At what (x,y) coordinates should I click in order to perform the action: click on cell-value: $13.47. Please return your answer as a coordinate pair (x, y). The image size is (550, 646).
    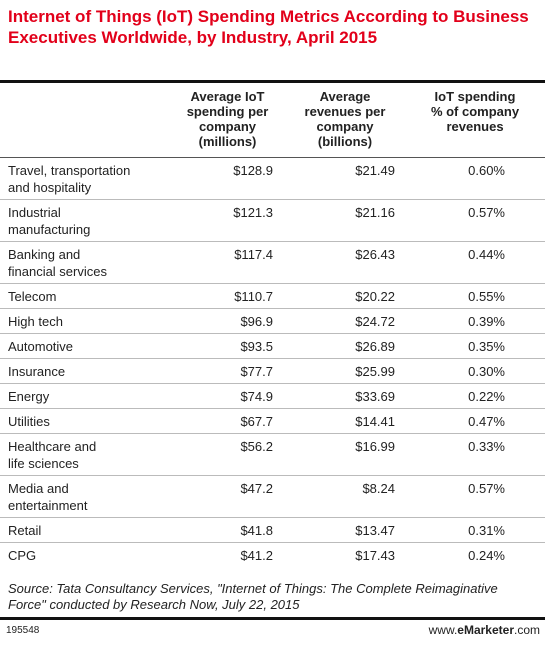
    Looking at the image, I should click on (345, 530).